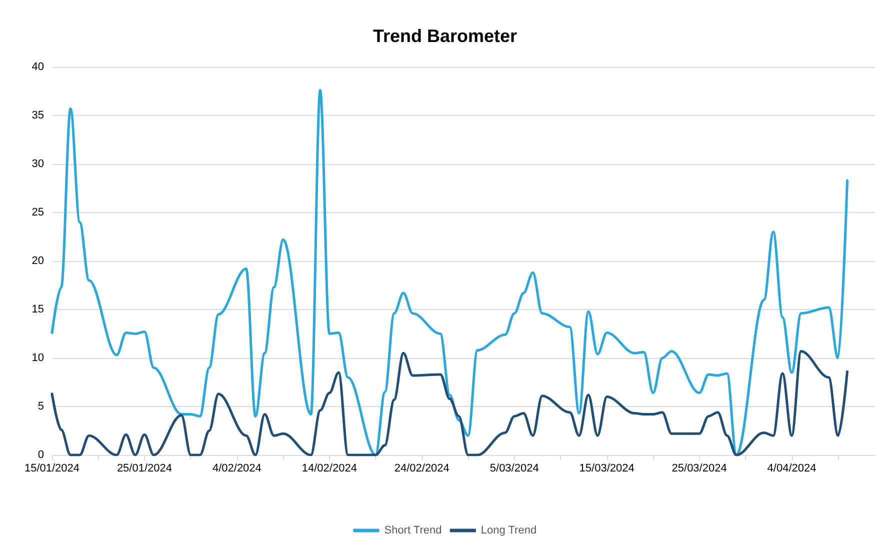 The image size is (890, 553). What do you see at coordinates (38, 261) in the screenshot?
I see `y-tick-label: 20` at bounding box center [38, 261].